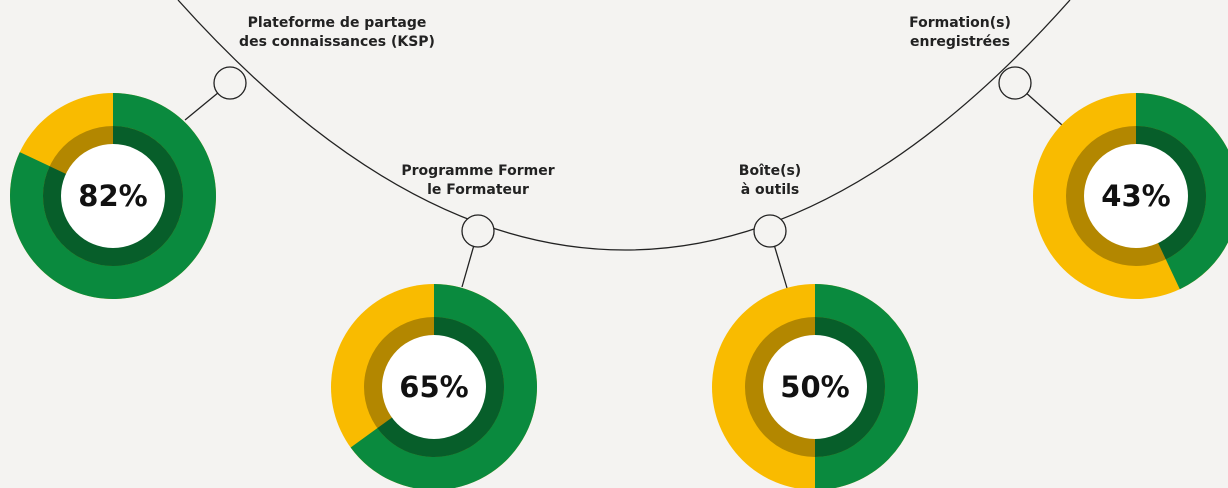 This screenshot has width=1228, height=488. I want to click on category-label: Programme Former le Formateur, so click(478, 180).